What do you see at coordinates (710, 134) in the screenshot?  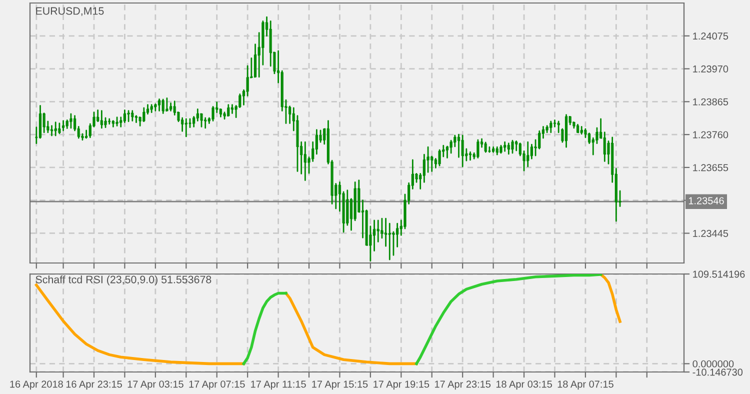 I see `y-tick-label: 1.23760` at bounding box center [710, 134].